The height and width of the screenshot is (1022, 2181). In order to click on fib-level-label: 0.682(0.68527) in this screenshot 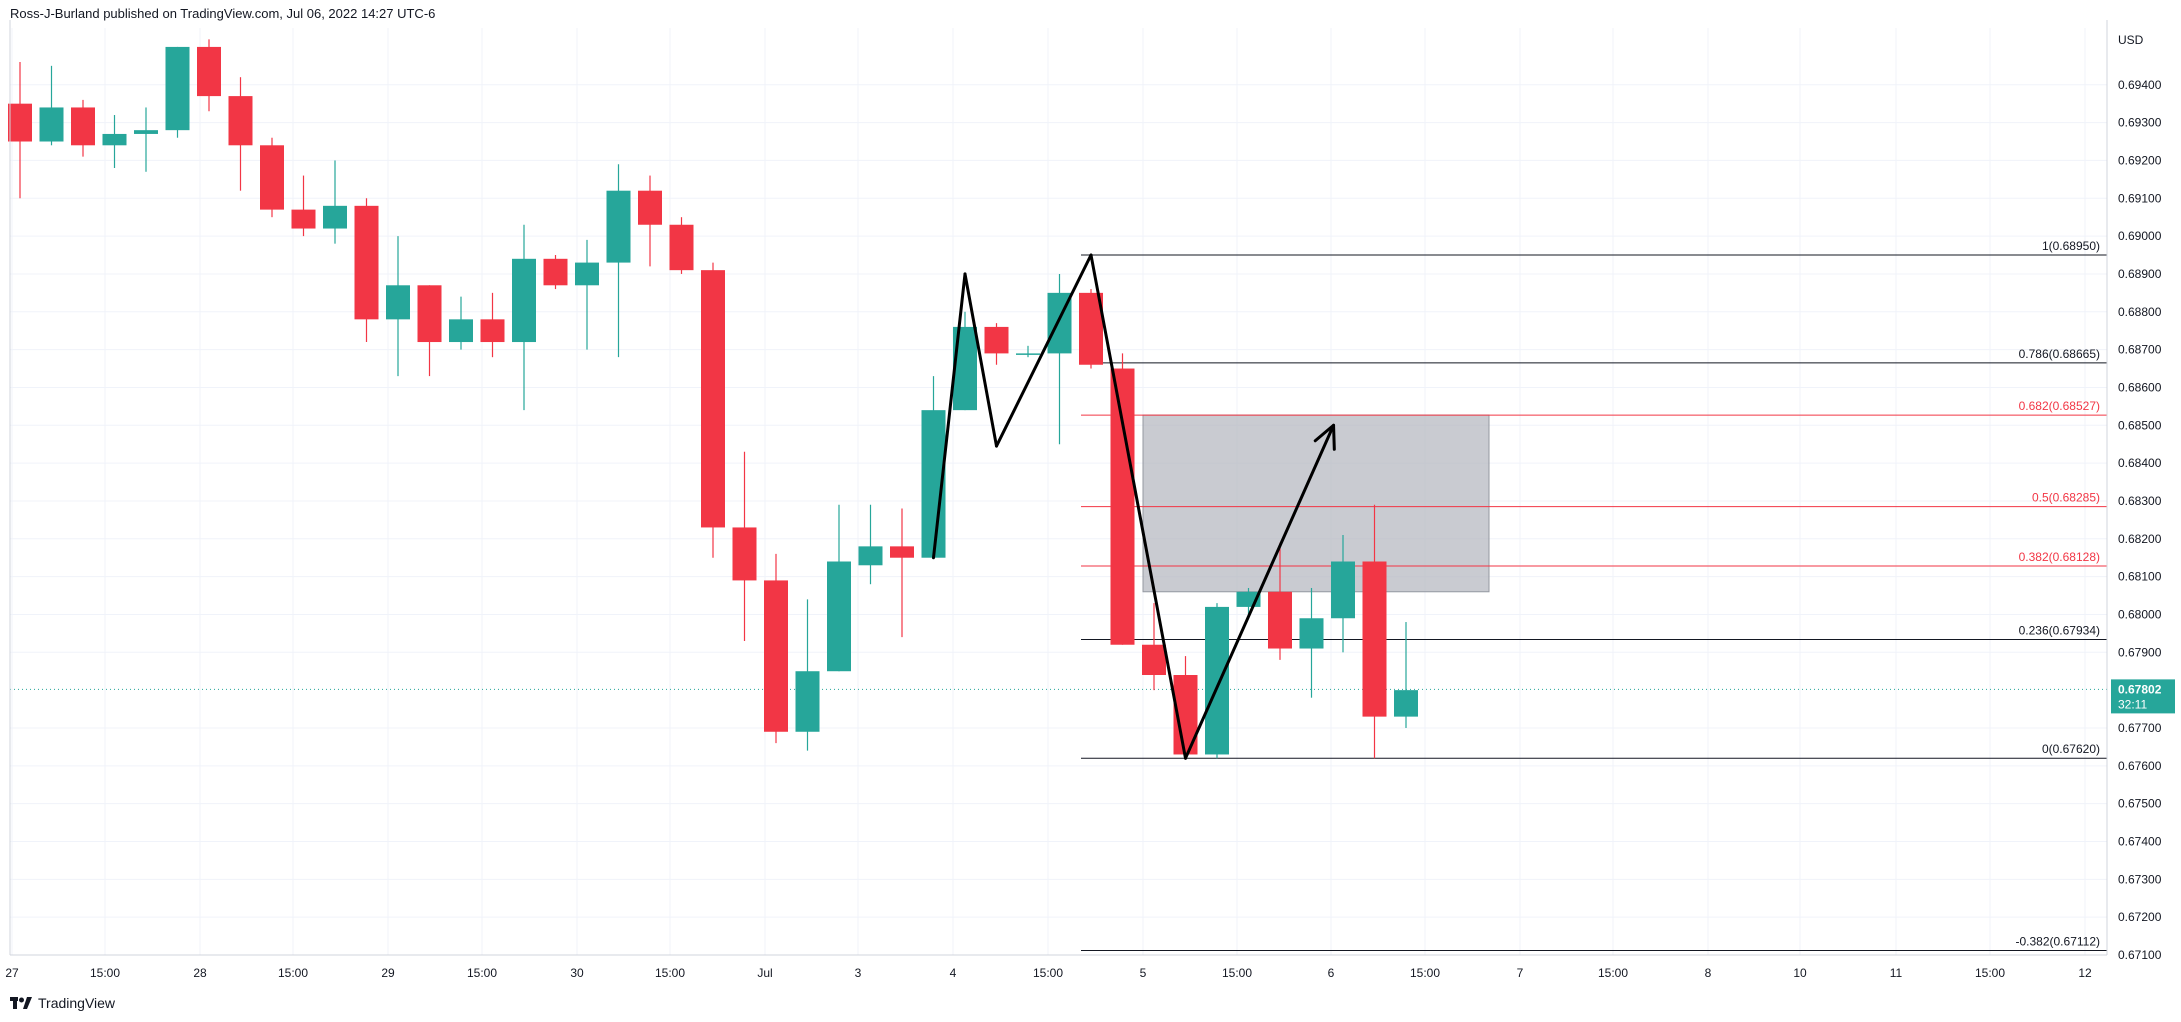, I will do `click(2059, 406)`.